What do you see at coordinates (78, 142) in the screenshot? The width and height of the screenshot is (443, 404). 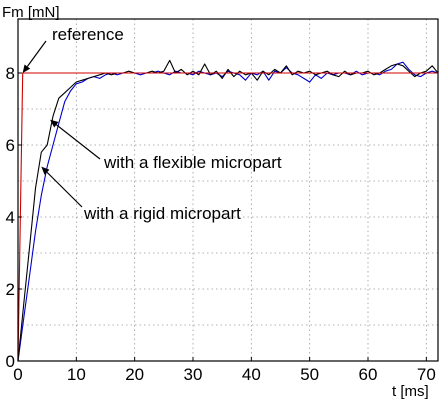 I see `annotation-arrow-flexible` at bounding box center [78, 142].